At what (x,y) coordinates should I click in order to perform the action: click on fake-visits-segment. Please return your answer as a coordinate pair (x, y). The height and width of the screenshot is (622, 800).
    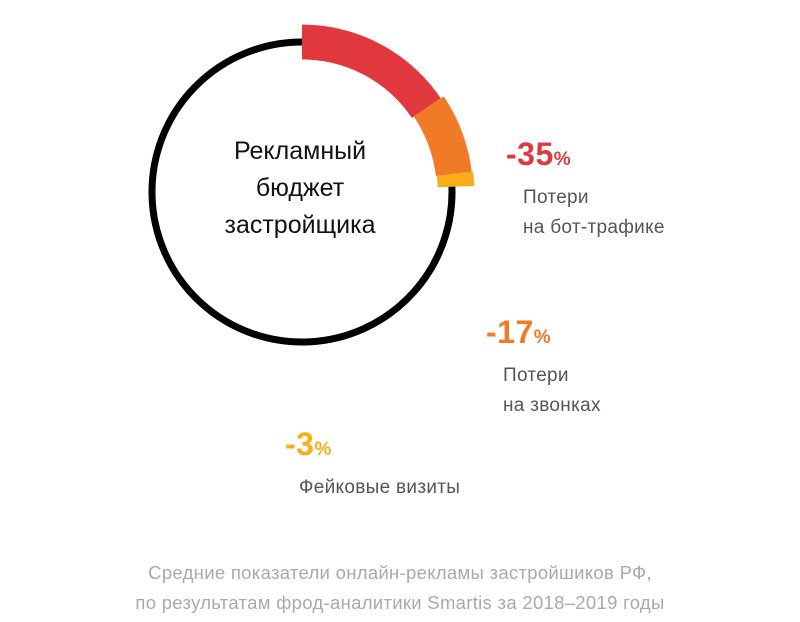
    Looking at the image, I should click on (455, 179).